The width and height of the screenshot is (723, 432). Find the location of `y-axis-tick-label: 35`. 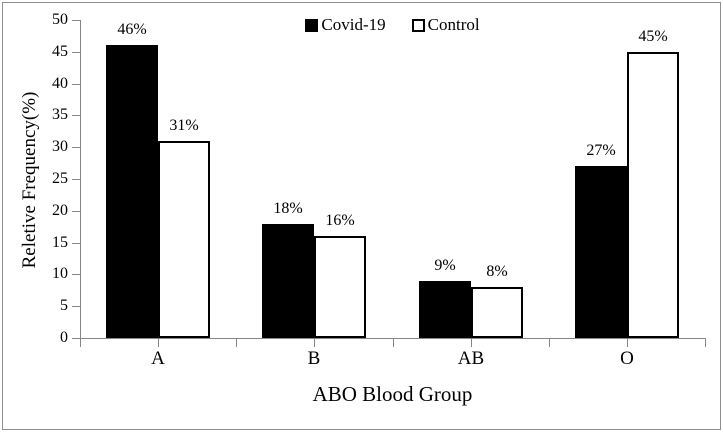

y-axis-tick-label: 35 is located at coordinates (60, 114).